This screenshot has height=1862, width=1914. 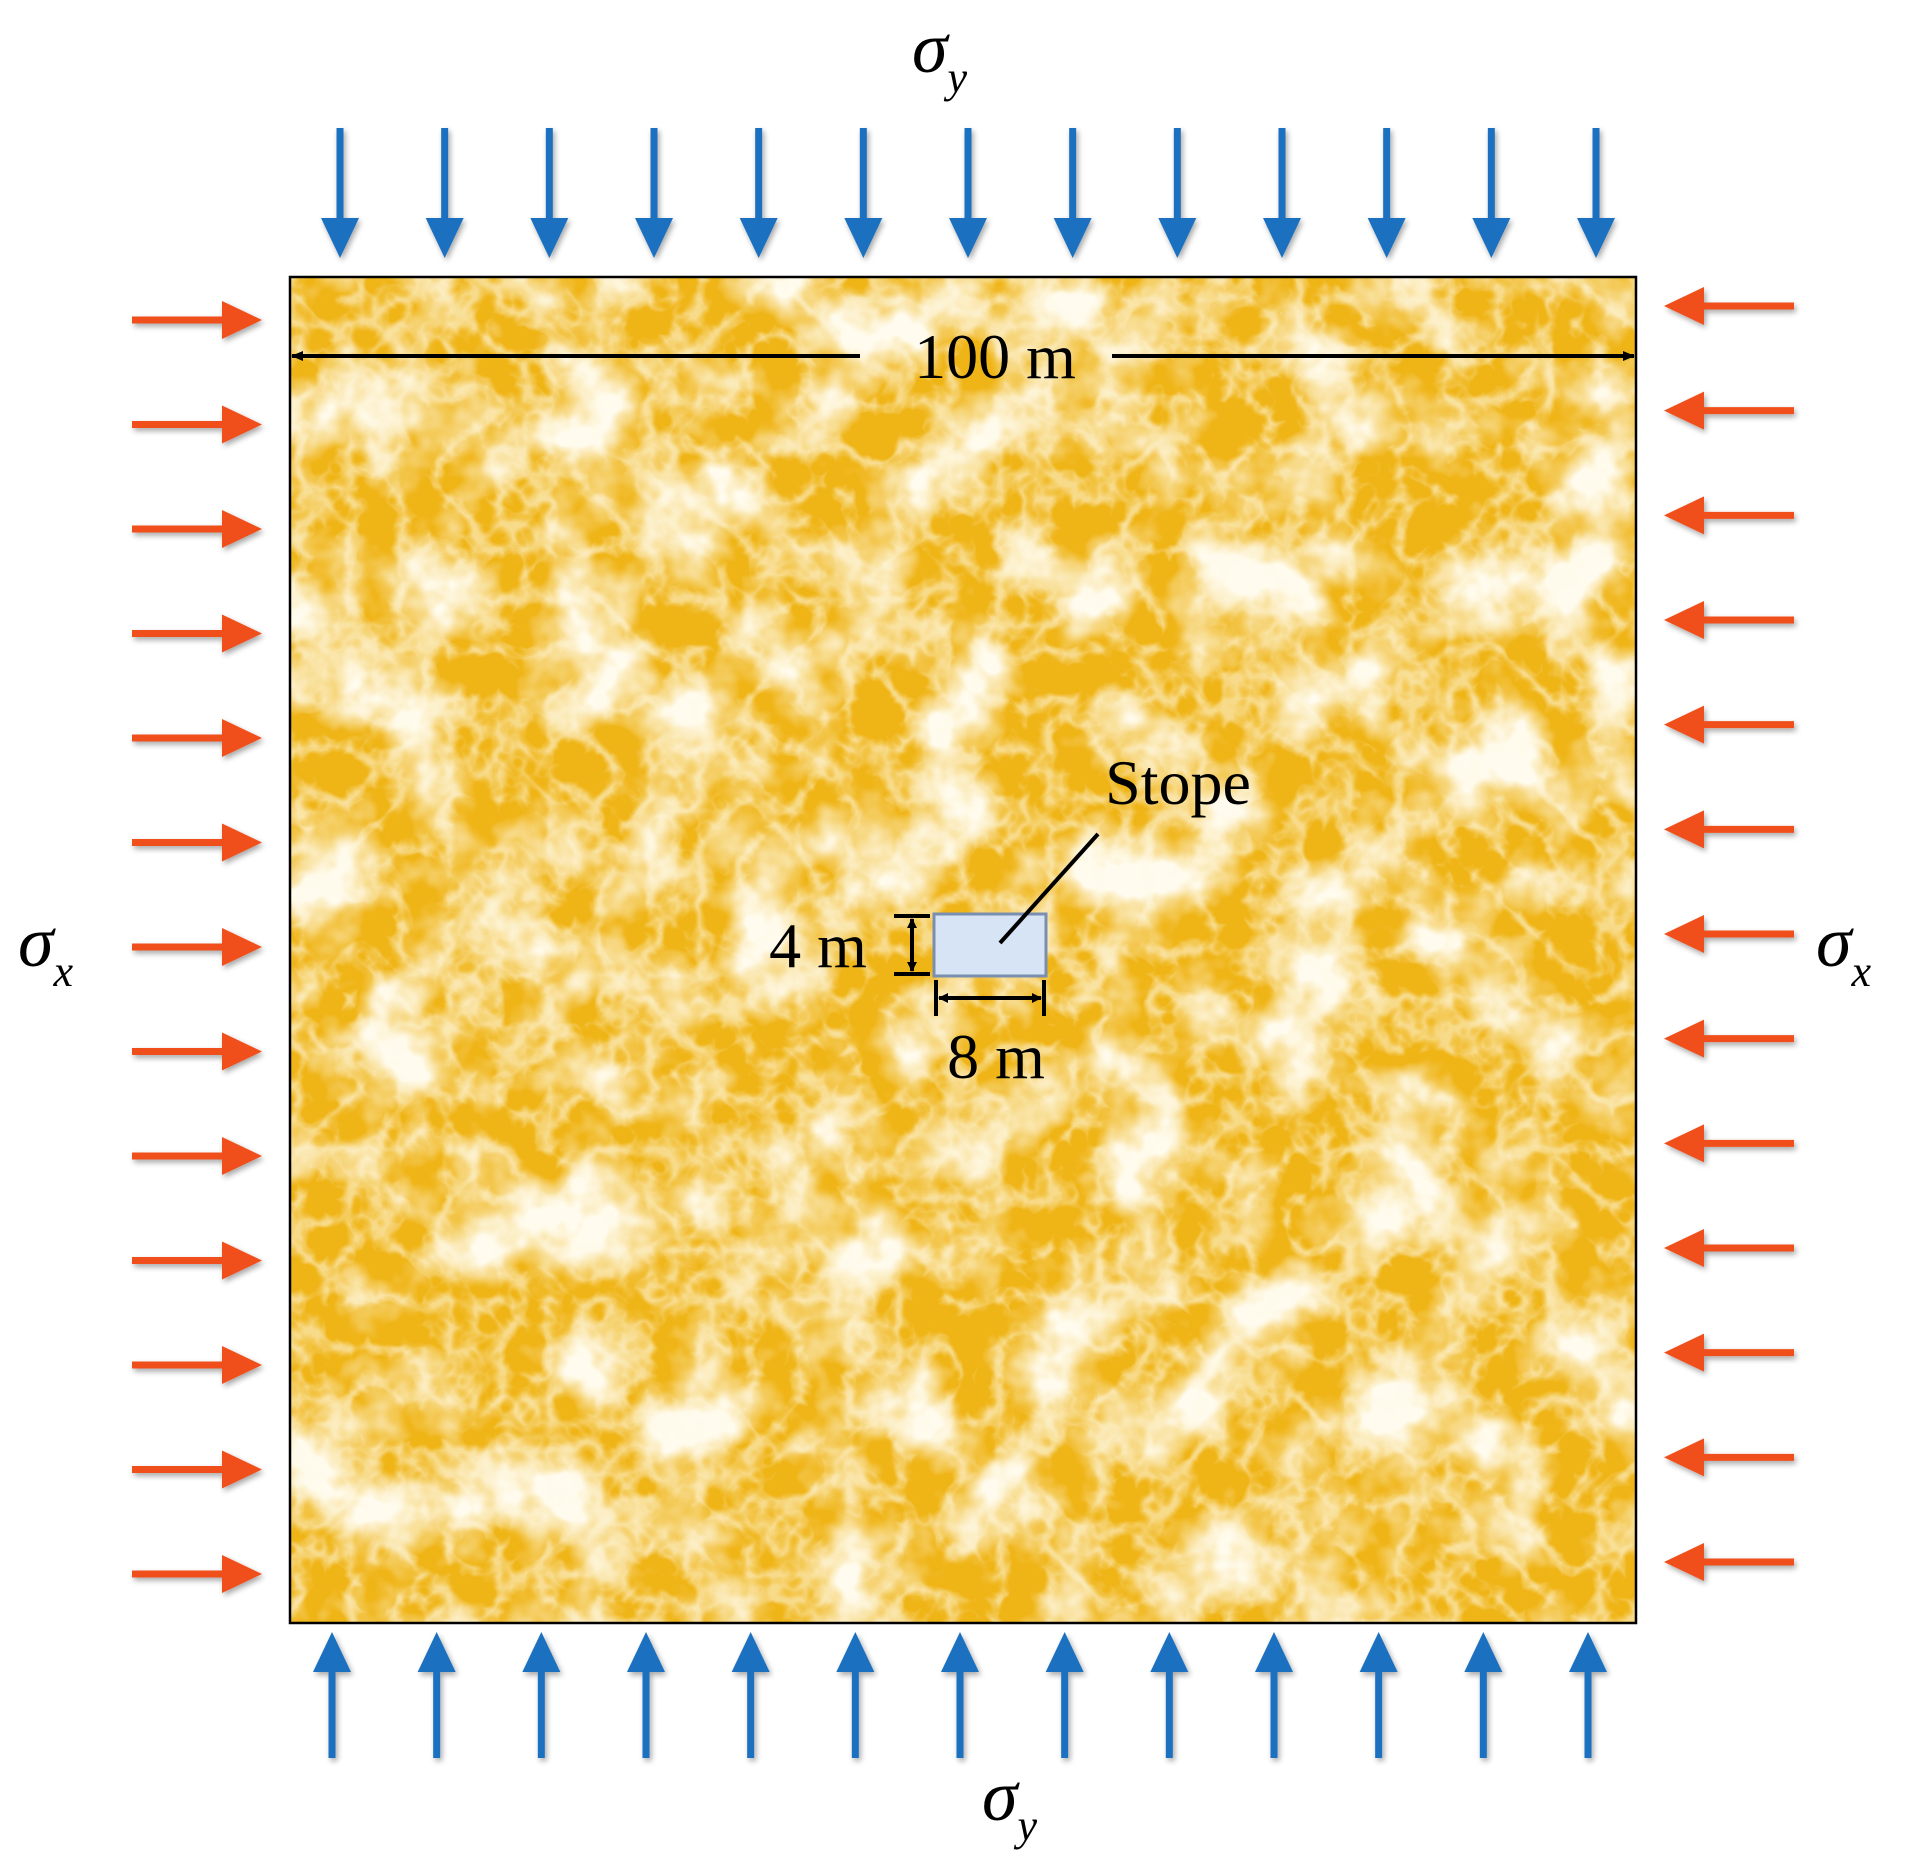 What do you see at coordinates (1835, 942) in the screenshot?
I see `sigma-x-right-sigma: σ` at bounding box center [1835, 942].